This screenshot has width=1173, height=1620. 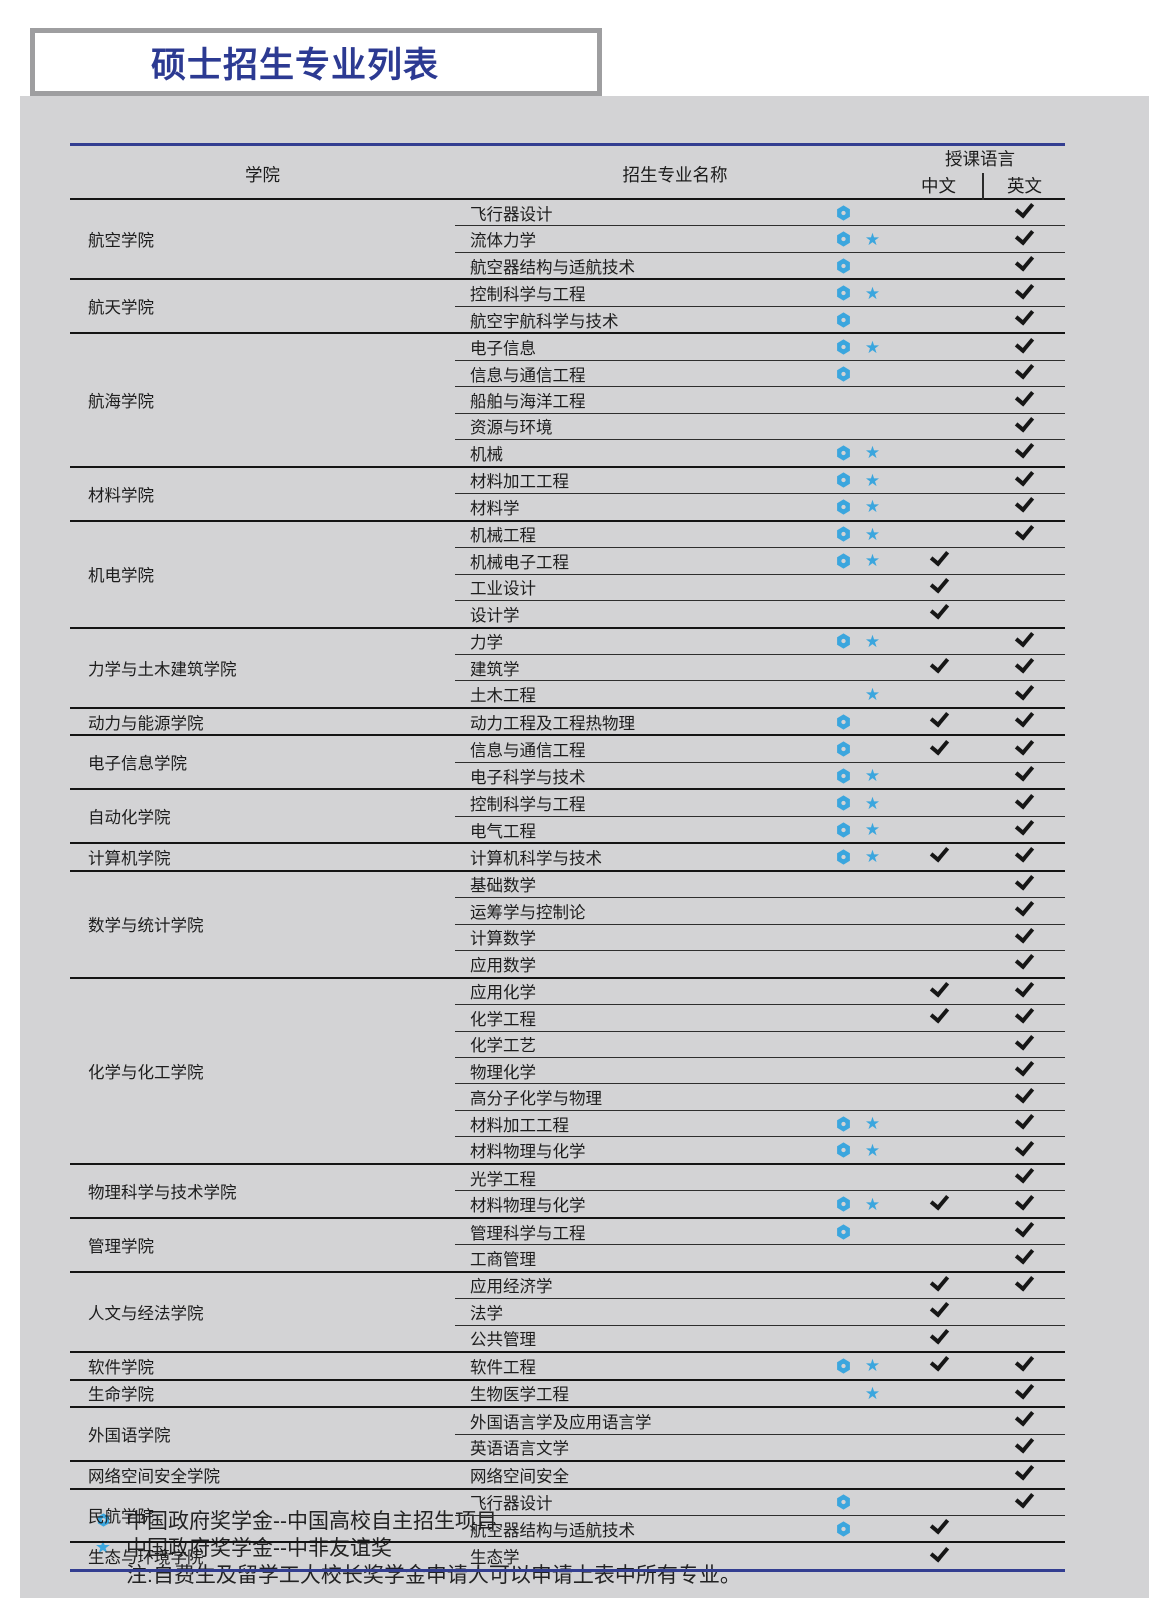 I want to click on table-row: 工商管理, so click(x=567, y=1257).